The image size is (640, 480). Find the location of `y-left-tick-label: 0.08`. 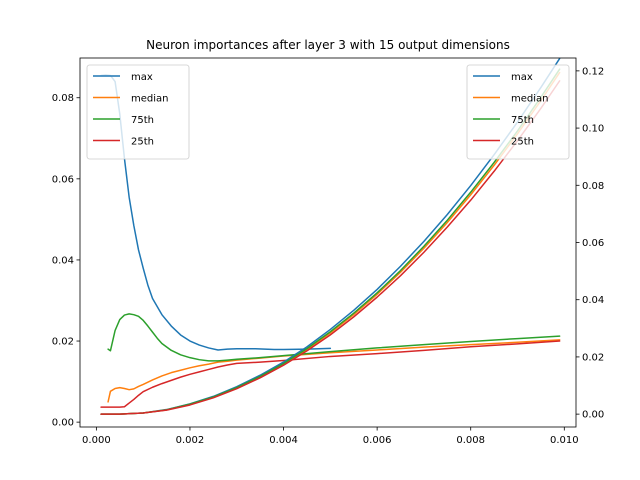

y-left-tick-label: 0.08 is located at coordinates (63, 98).